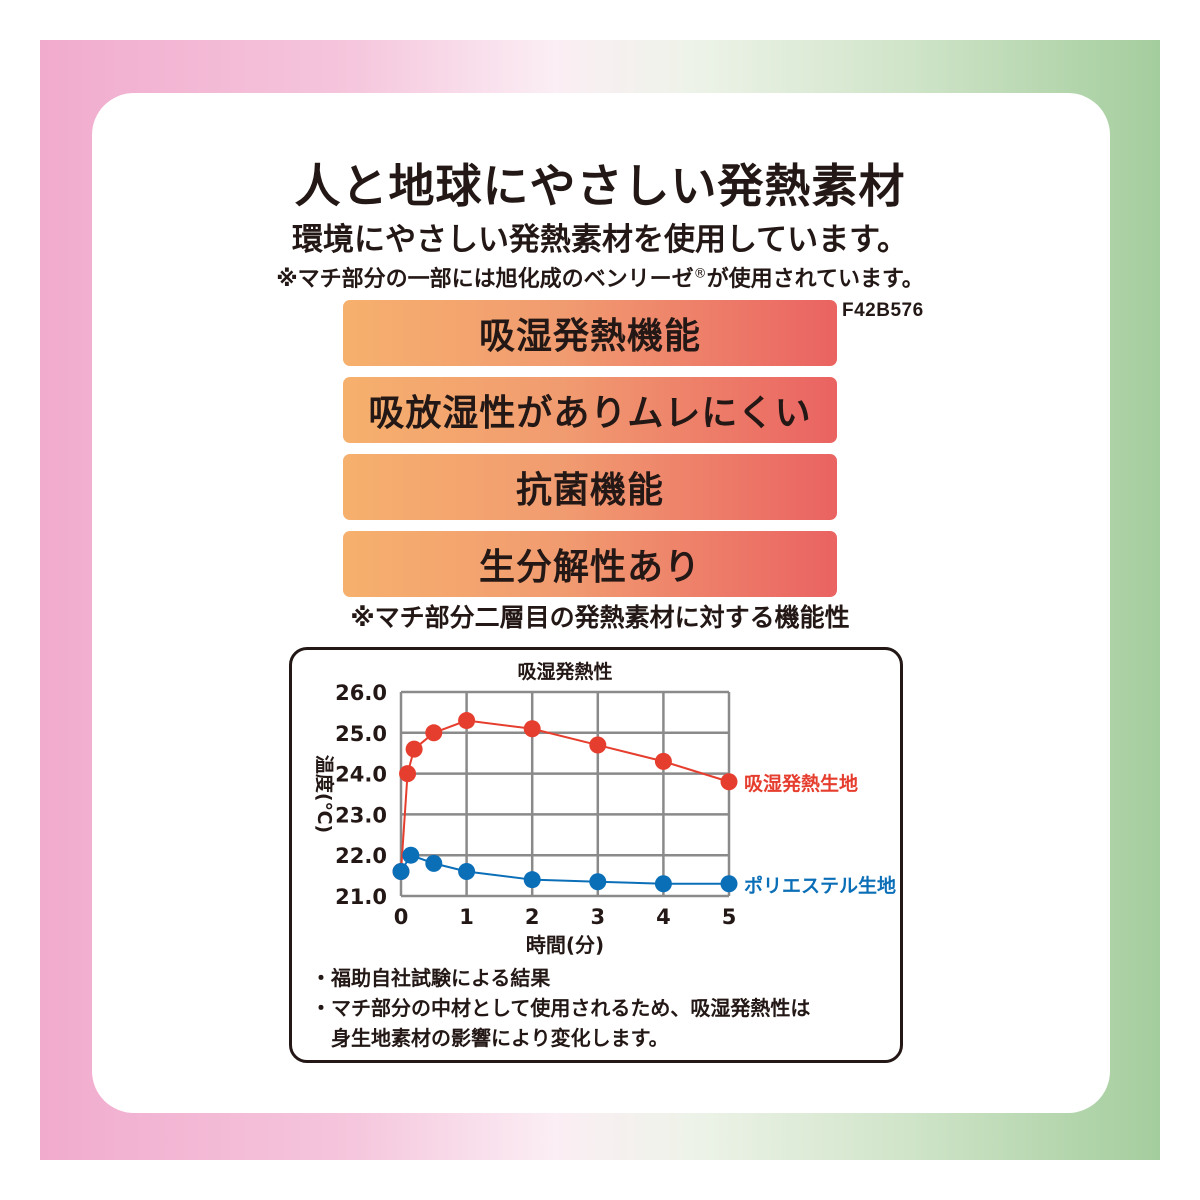 The image size is (1200, 1200). What do you see at coordinates (361, 734) in the screenshot?
I see `y-tick-label: 25.0` at bounding box center [361, 734].